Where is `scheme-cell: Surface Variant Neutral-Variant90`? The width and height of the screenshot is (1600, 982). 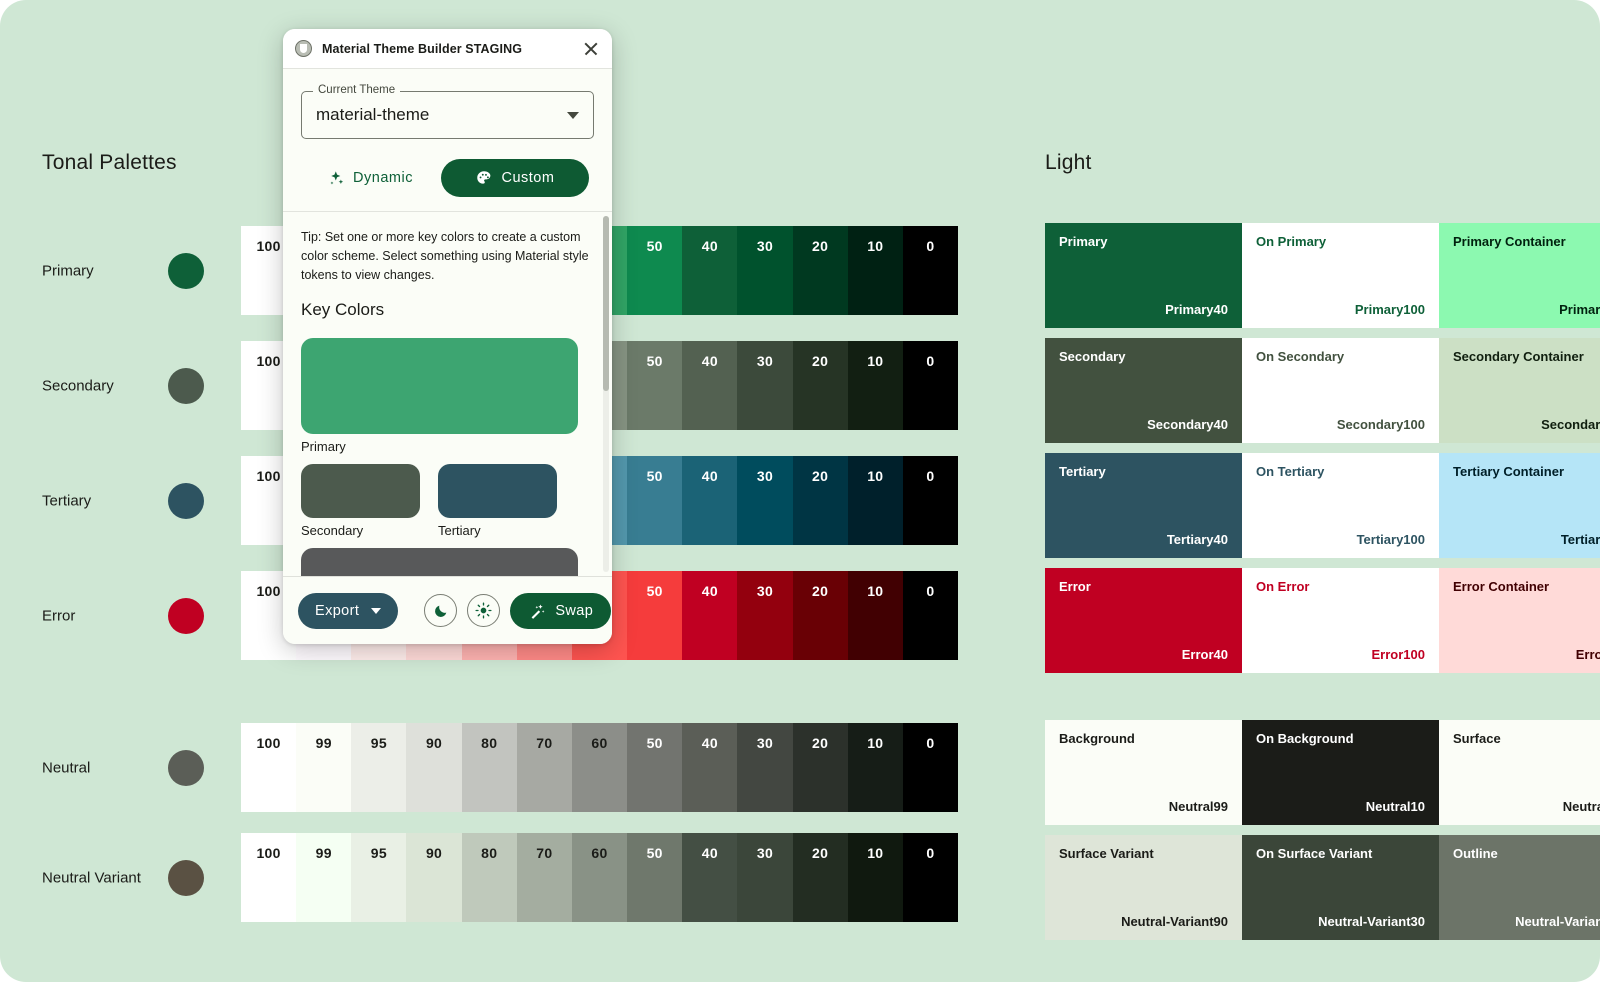
scheme-cell: Surface Variant Neutral-Variant90 is located at coordinates (1143, 887).